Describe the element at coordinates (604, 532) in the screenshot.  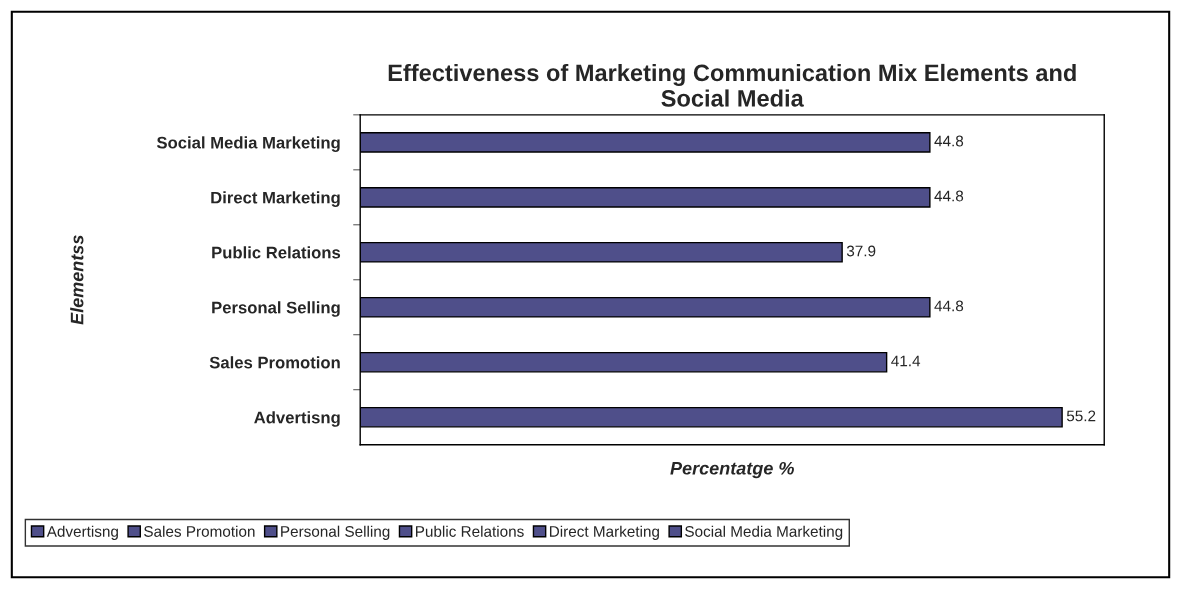
I see `legend-label: Direct Marketing` at that location.